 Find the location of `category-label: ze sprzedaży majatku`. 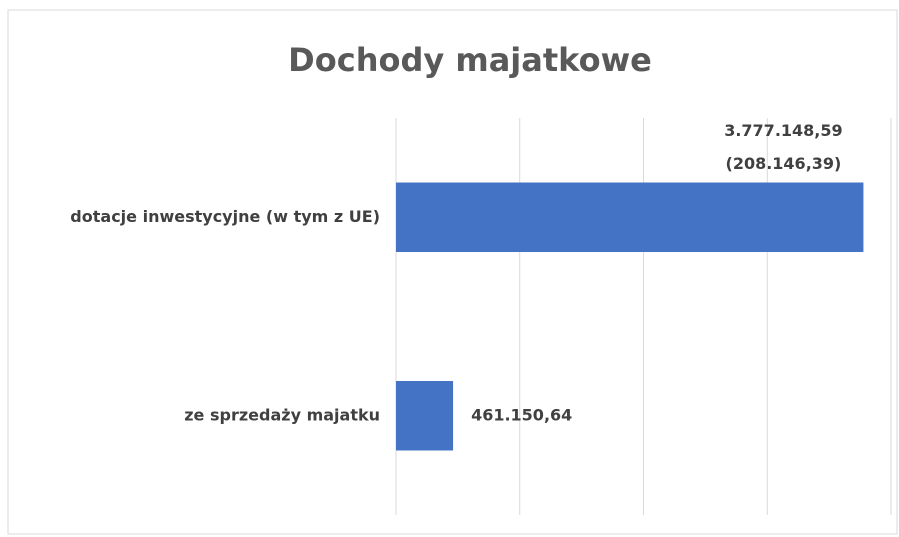

category-label: ze sprzedaży majatku is located at coordinates (282, 414).